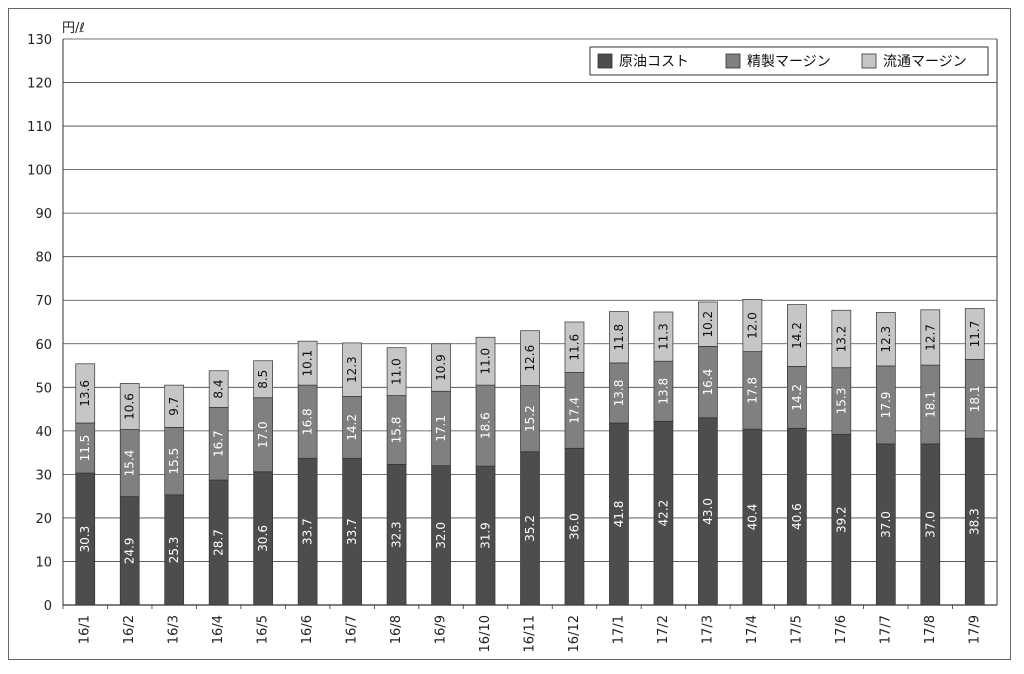 This screenshot has width=1024, height=674. I want to click on data-label: 12.0, so click(752, 325).